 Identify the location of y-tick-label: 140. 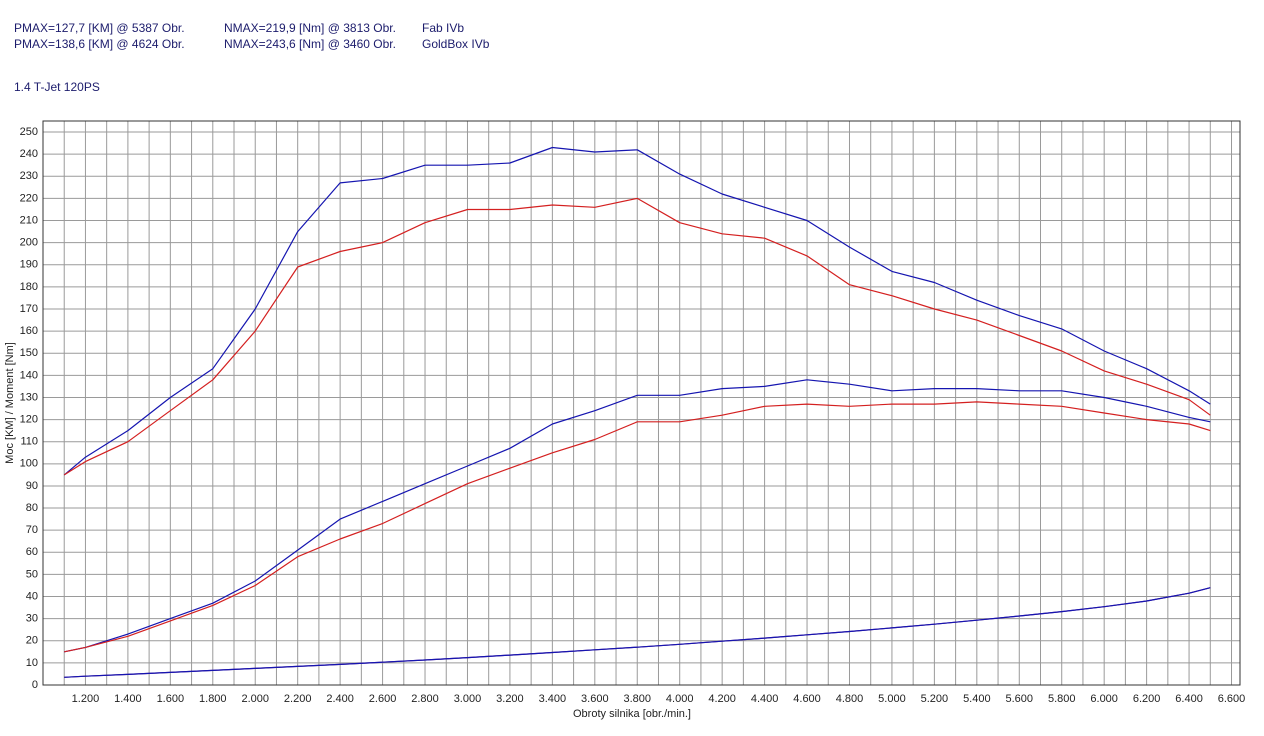
(29, 375).